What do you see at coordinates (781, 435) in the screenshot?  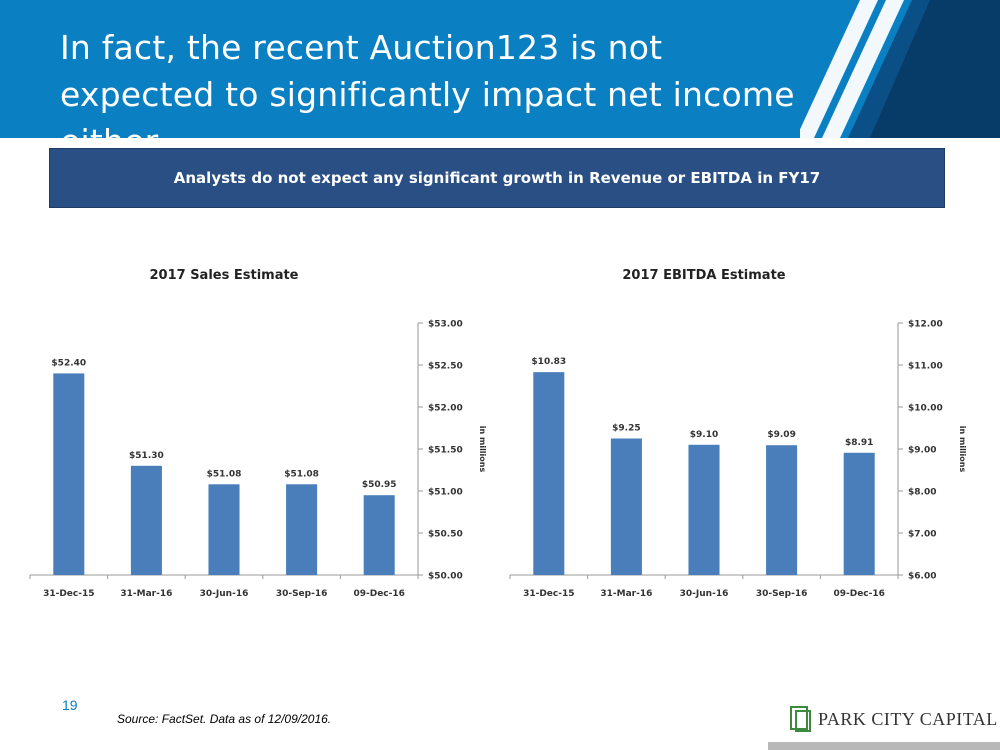 I see `bar-value-label: $9.09` at bounding box center [781, 435].